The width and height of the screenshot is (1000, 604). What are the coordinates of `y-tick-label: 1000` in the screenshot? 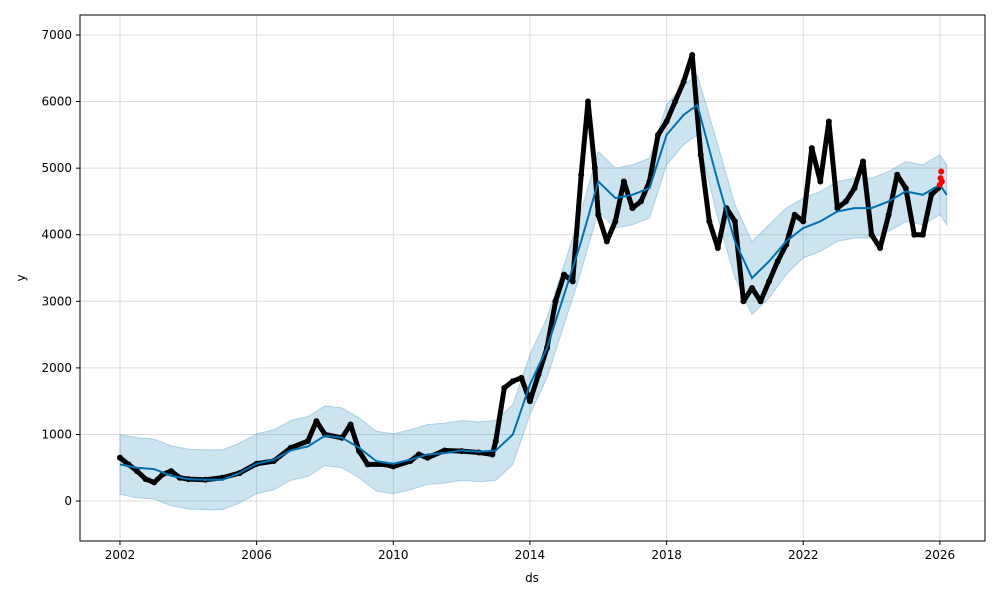 It's located at (56, 434).